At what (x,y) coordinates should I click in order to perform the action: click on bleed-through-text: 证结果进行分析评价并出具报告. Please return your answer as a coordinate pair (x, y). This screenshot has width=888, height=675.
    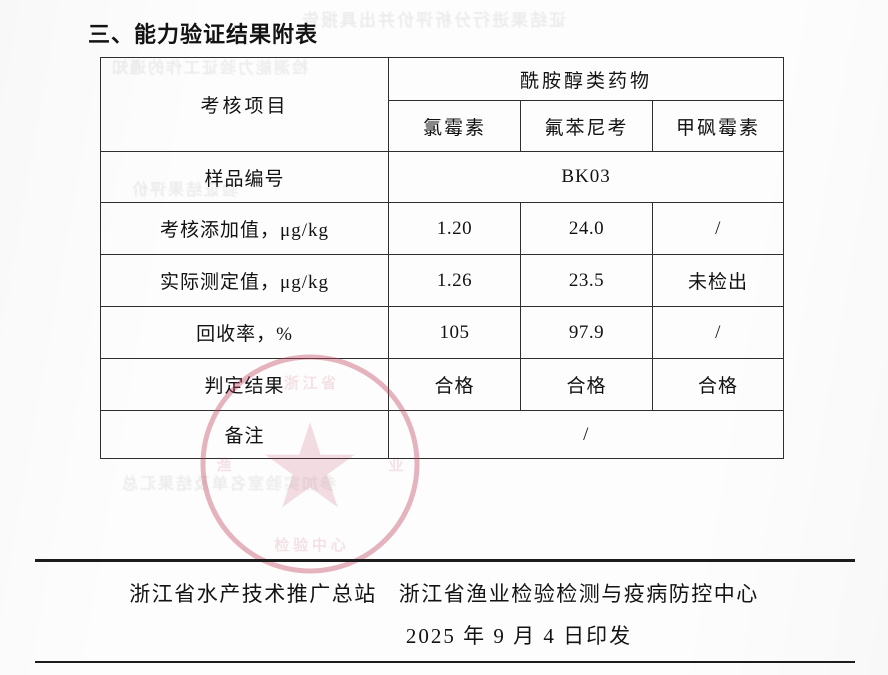
    Looking at the image, I should click on (433, 20).